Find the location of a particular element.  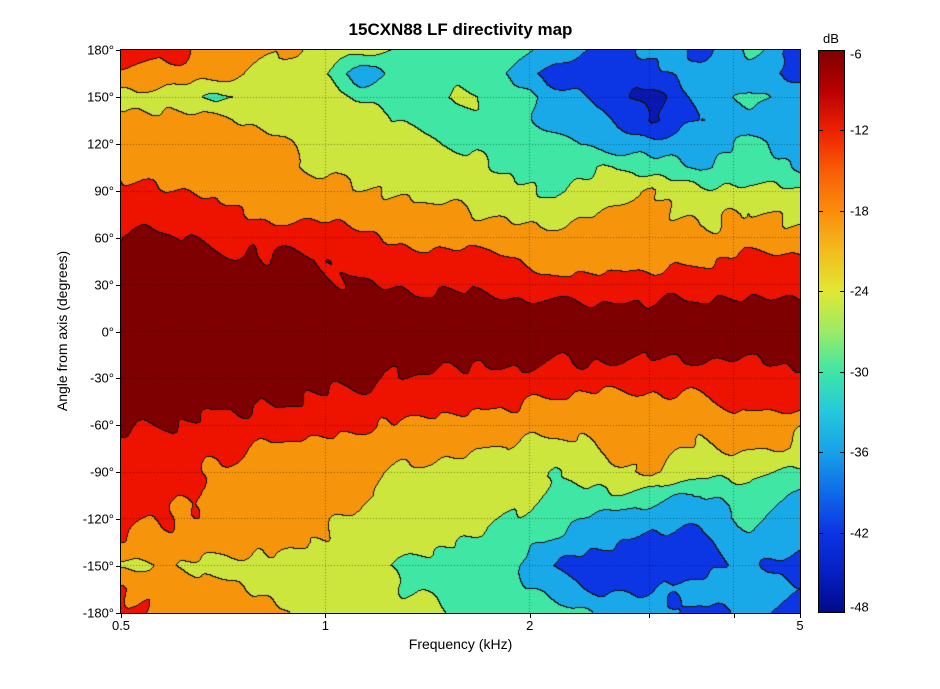

y-tick-label: -60° is located at coordinates (102, 425).